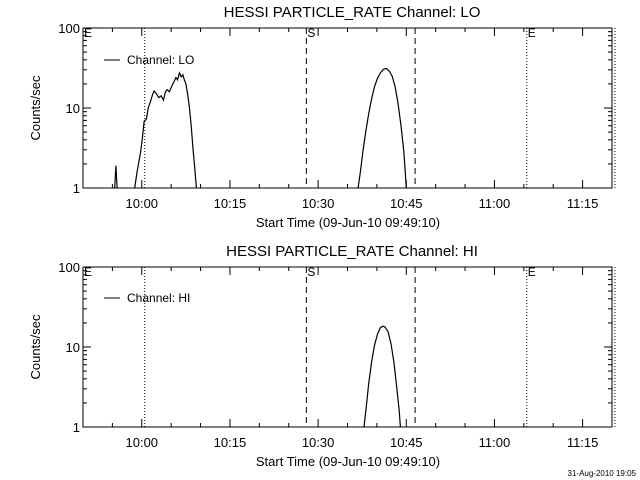  I want to click on chart-title: HESSI PARTICLE_RATE Channel: LO, so click(352, 12).